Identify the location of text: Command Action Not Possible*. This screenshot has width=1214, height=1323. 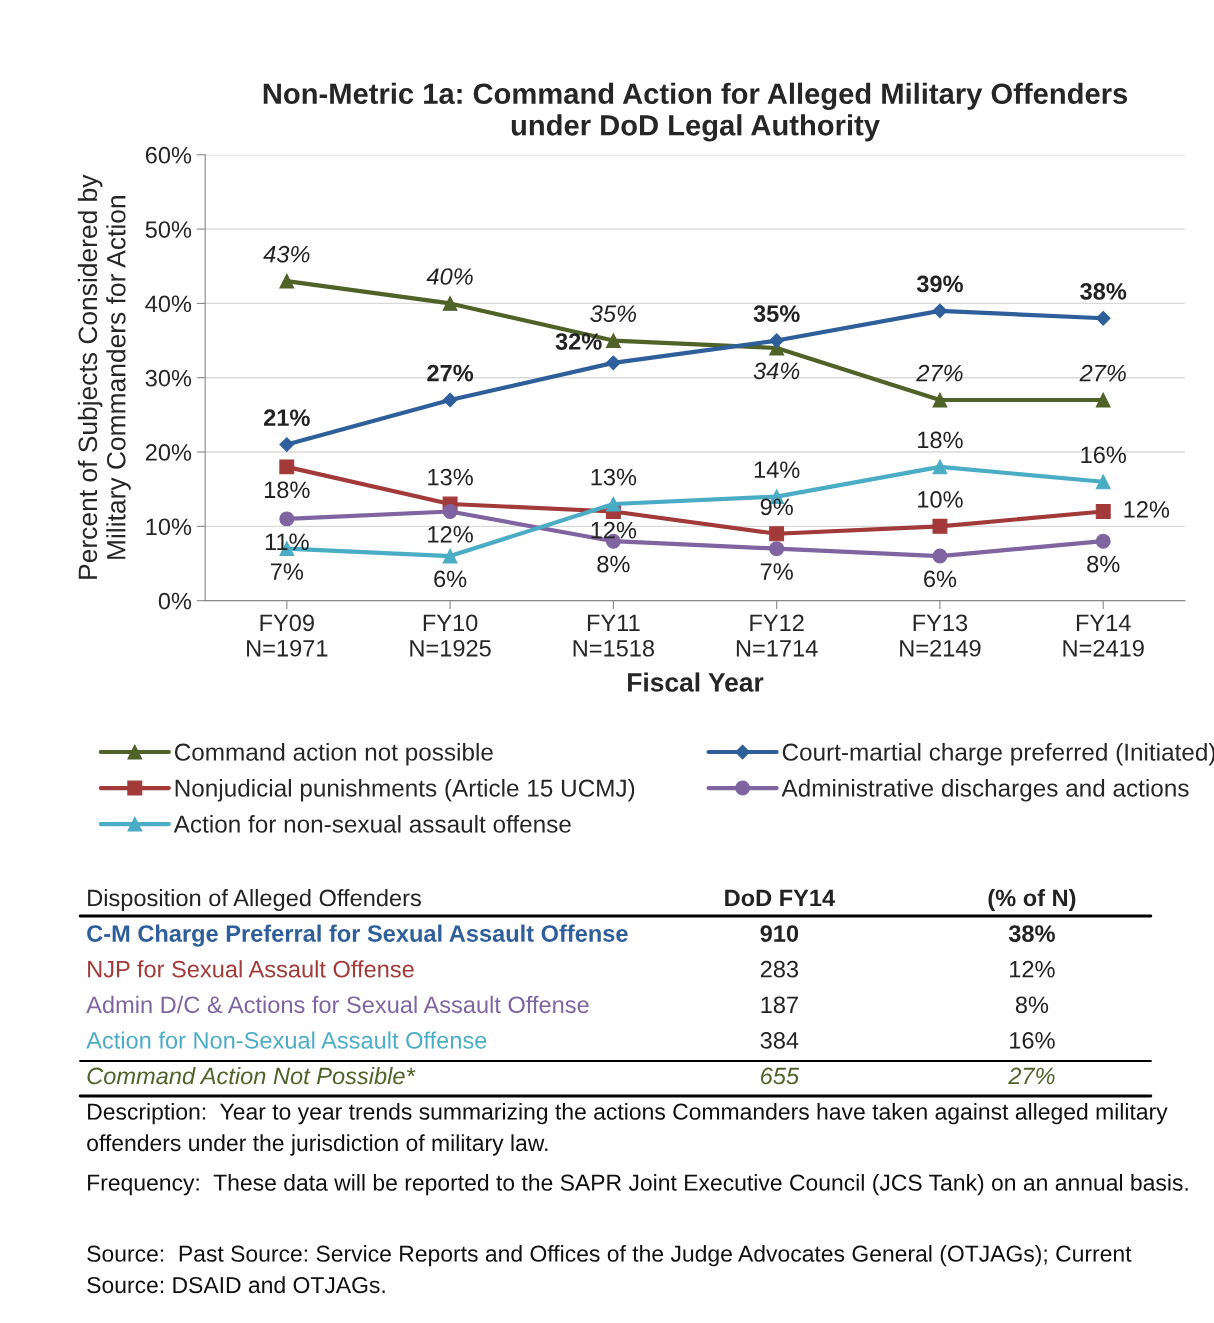
(251, 1075).